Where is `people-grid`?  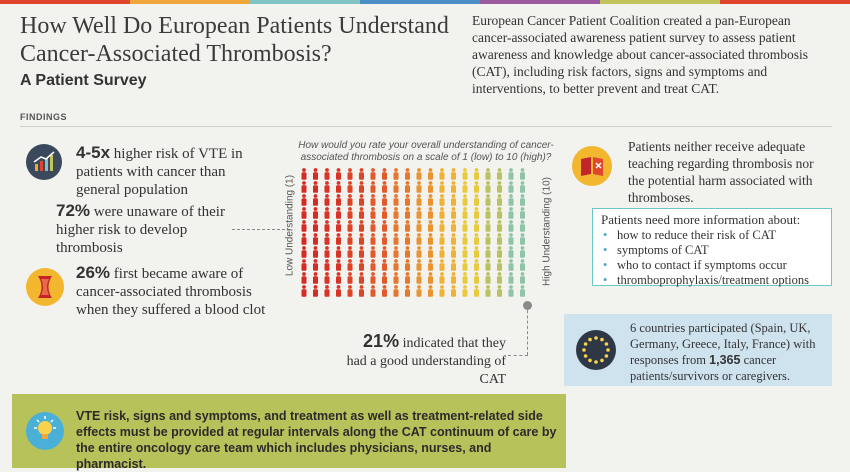 people-grid is located at coordinates (413, 232).